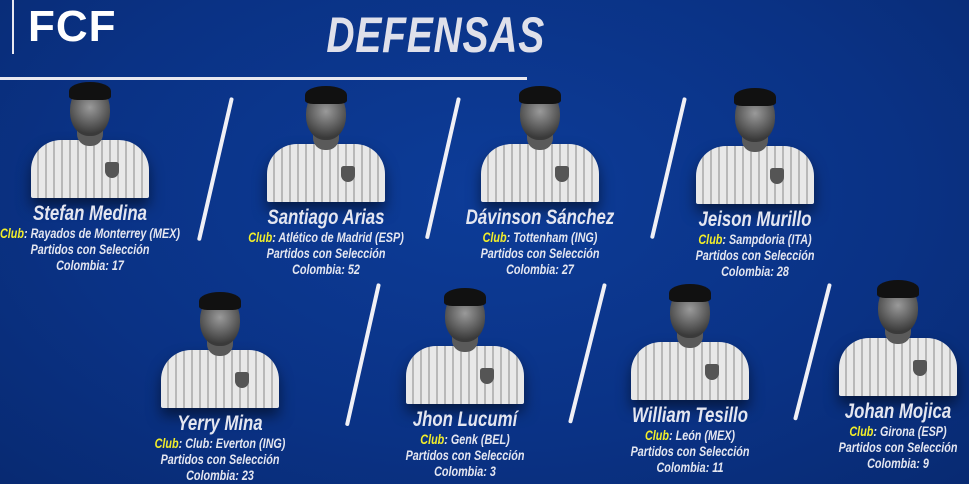 The height and width of the screenshot is (484, 969). Describe the element at coordinates (770, 239) in the screenshot. I see `club-value: Sampdoria (ITA)` at that location.